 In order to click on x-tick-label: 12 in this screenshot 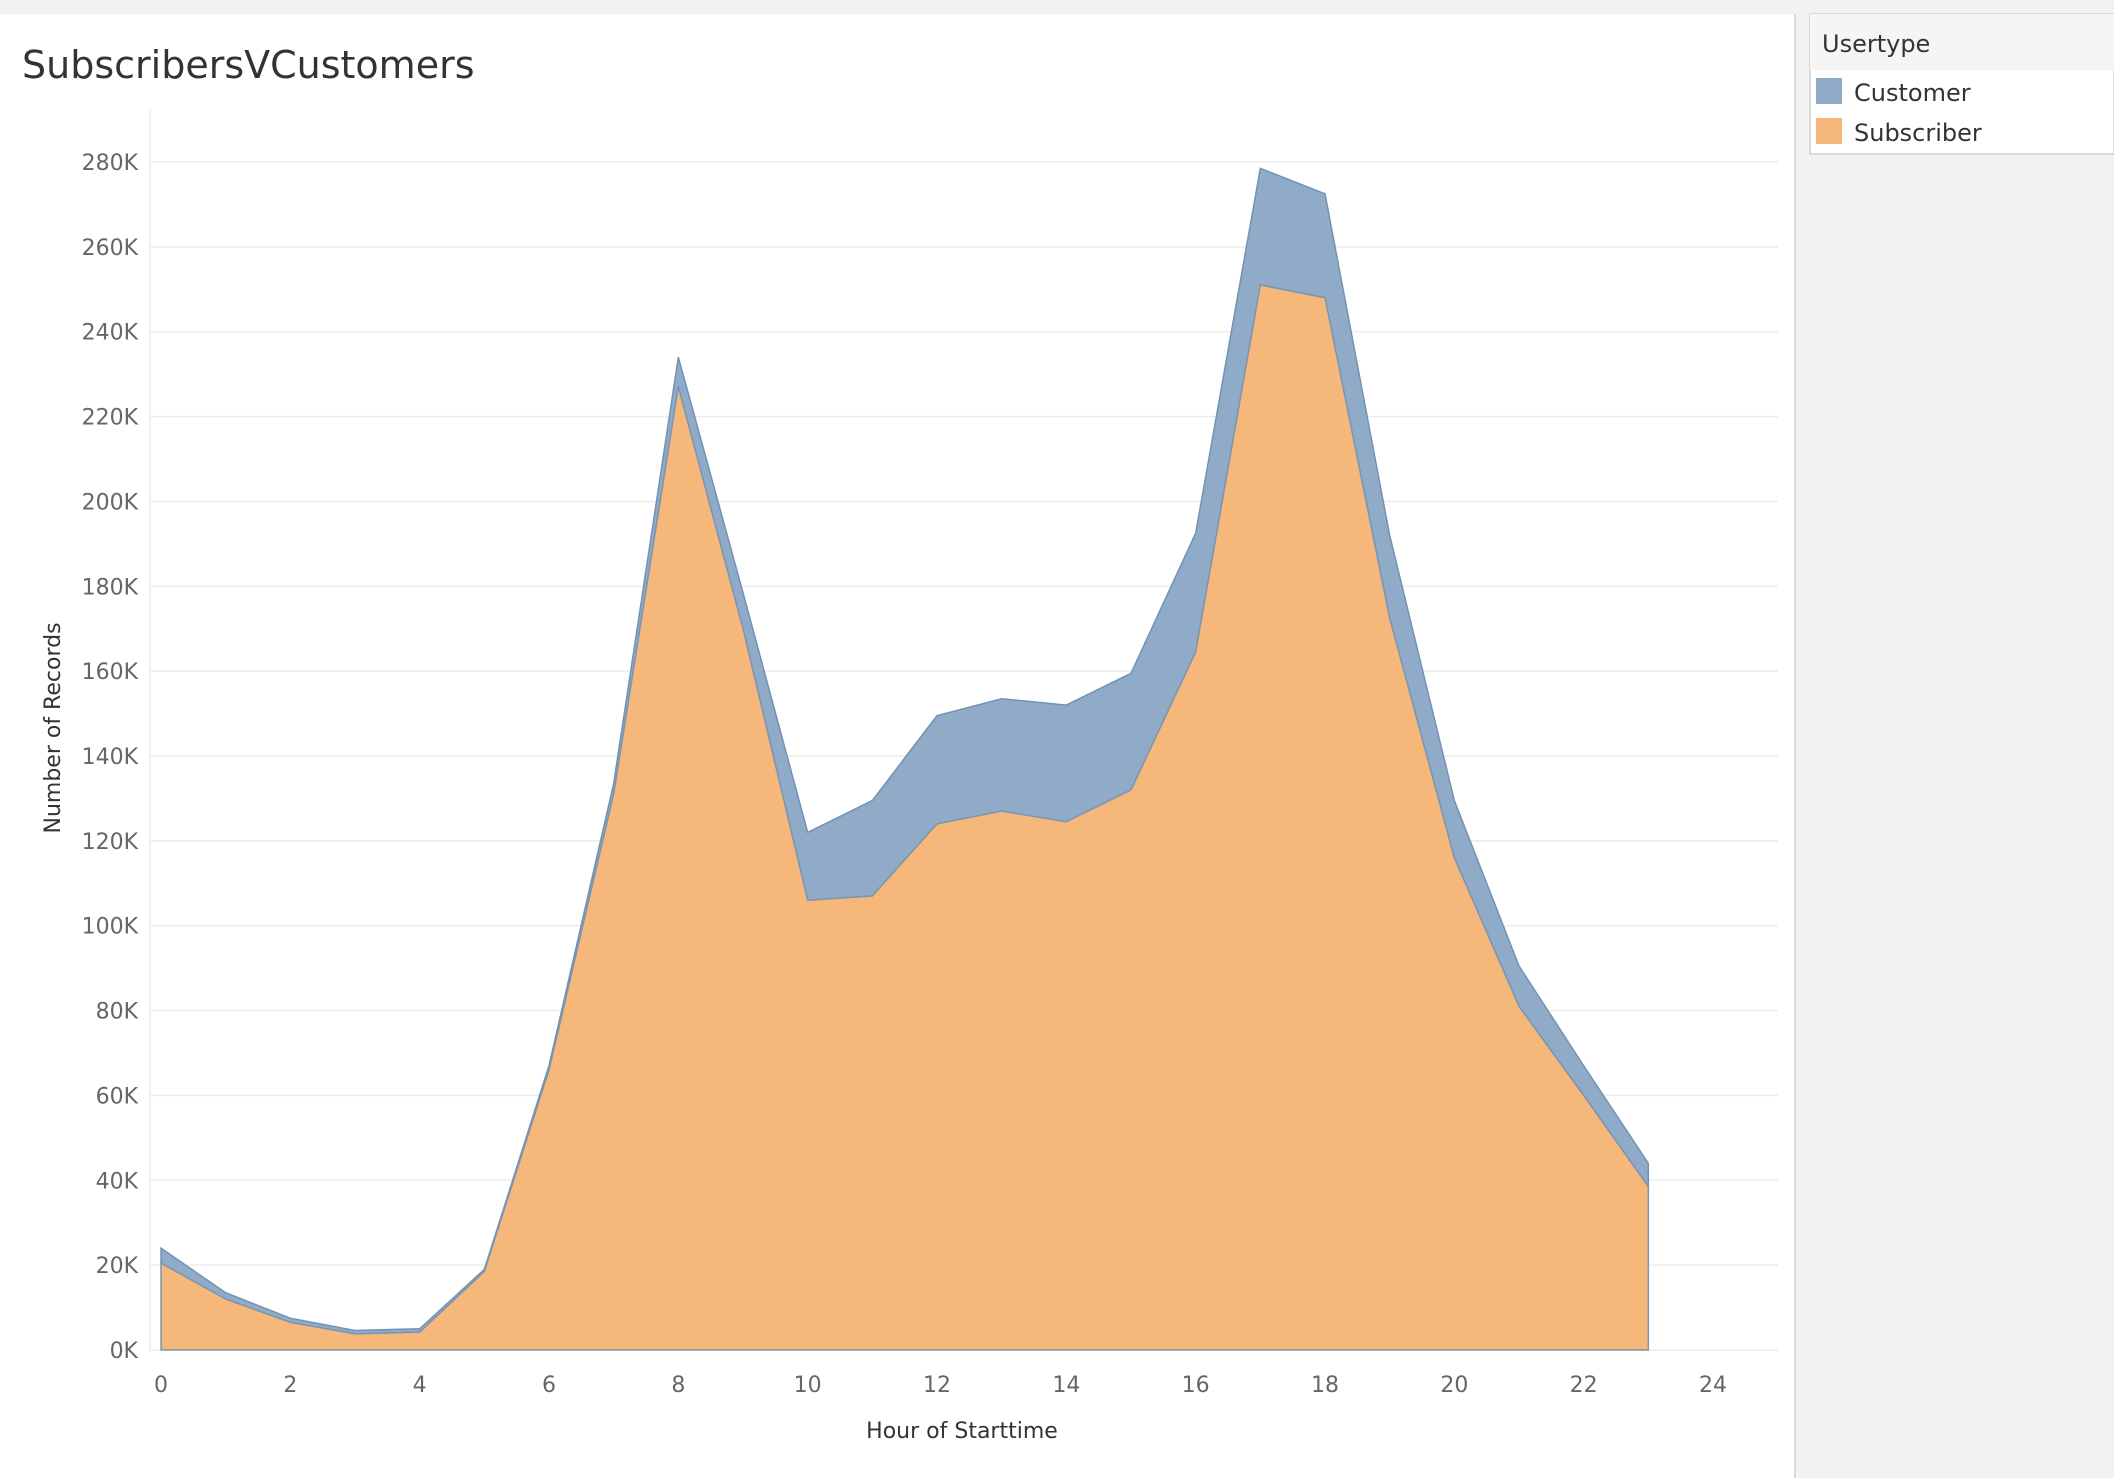, I will do `click(937, 1385)`.